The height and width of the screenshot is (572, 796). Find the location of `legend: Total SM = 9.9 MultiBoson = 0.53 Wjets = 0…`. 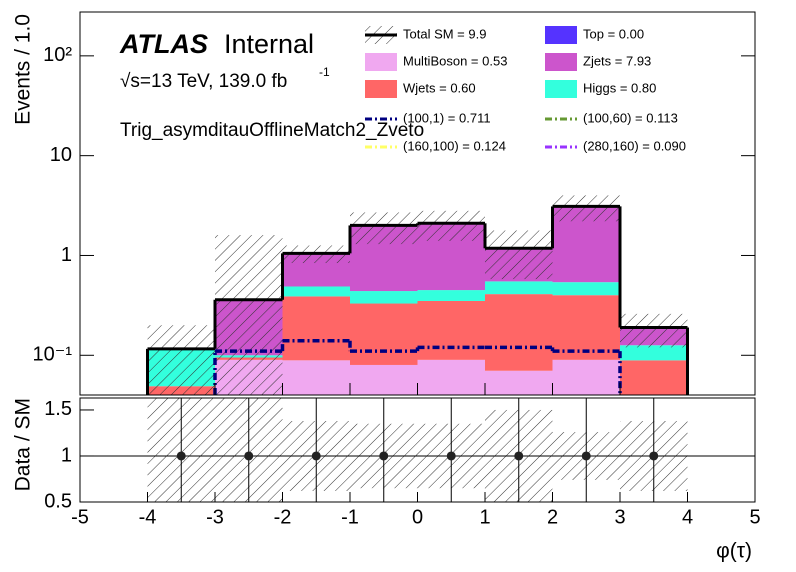

legend: Total SM = 9.9 MultiBoson = 0.53 Wjets = 0… is located at coordinates (525, 89).